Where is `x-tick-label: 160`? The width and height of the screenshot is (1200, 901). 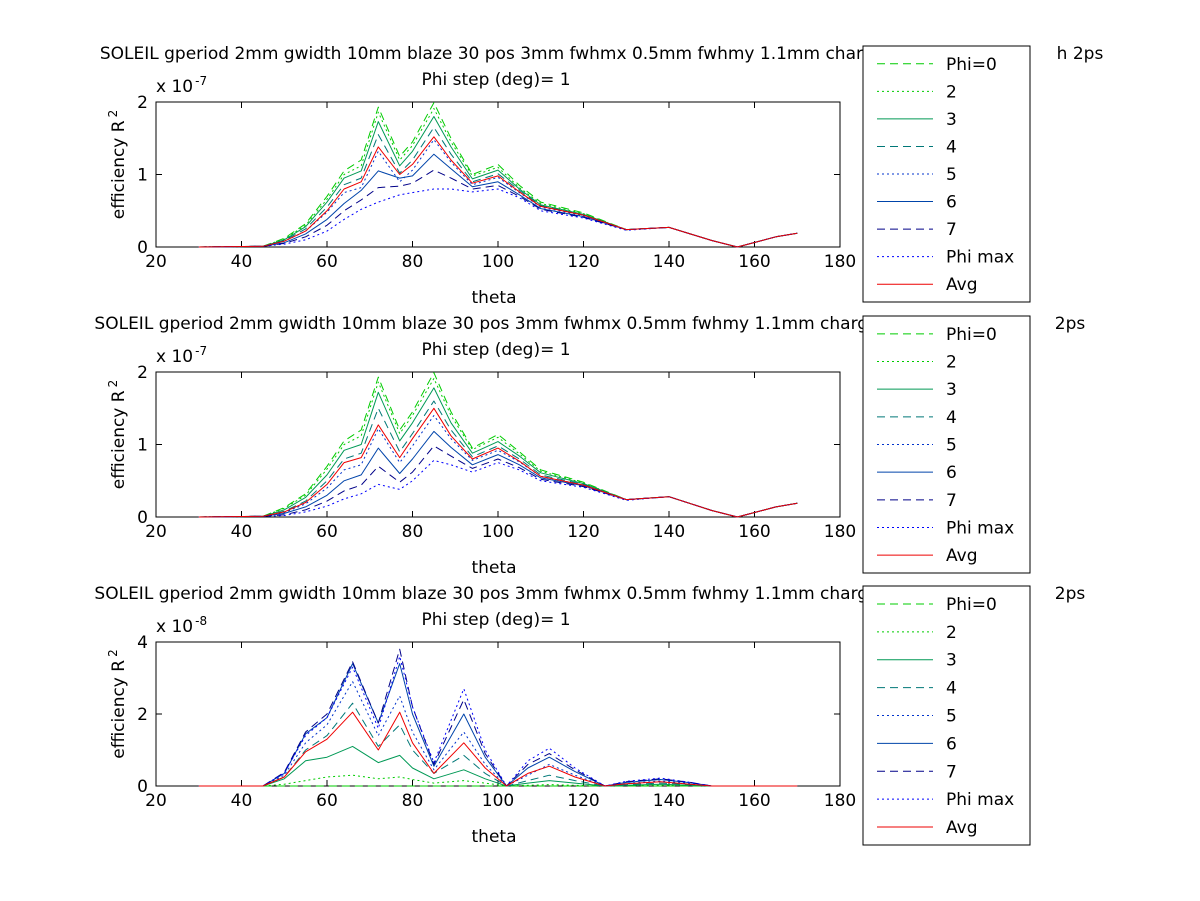 x-tick-label: 160 is located at coordinates (754, 532).